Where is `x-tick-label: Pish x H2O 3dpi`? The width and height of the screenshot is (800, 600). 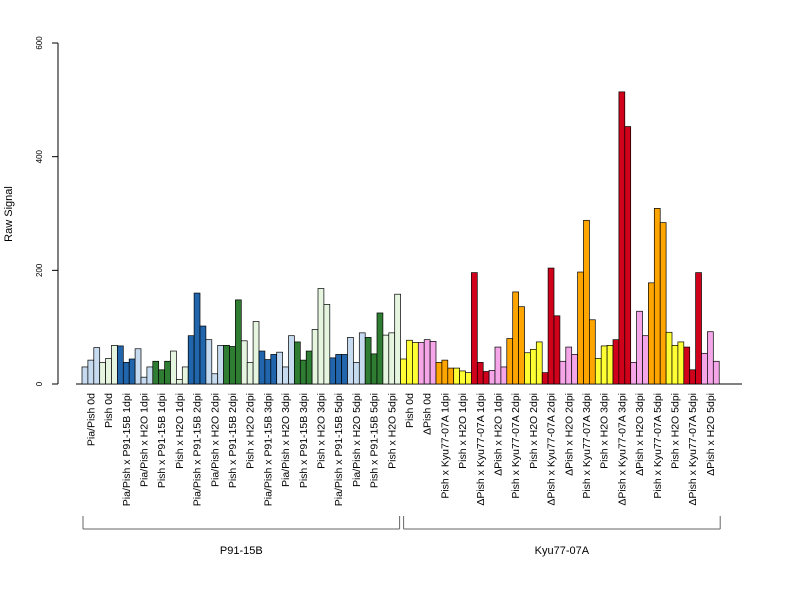
x-tick-label: Pish x H2O 3dpi is located at coordinates (321, 431).